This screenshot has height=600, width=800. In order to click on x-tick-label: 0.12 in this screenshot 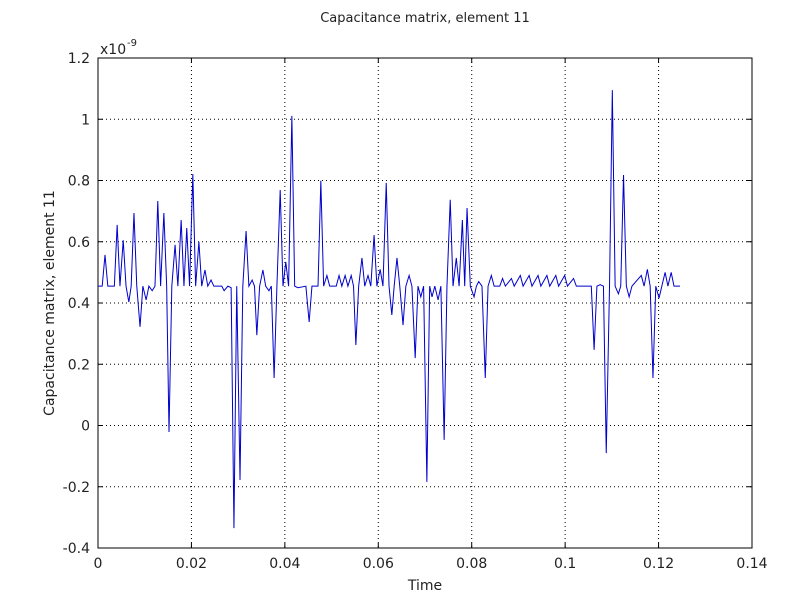, I will do `click(658, 564)`.